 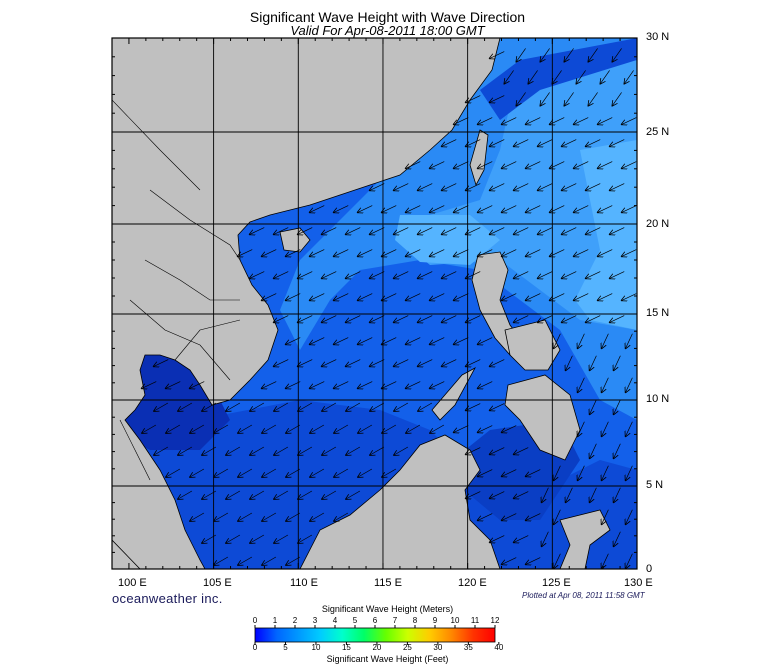 I want to click on feet-tick-label: 20, so click(x=377, y=647).